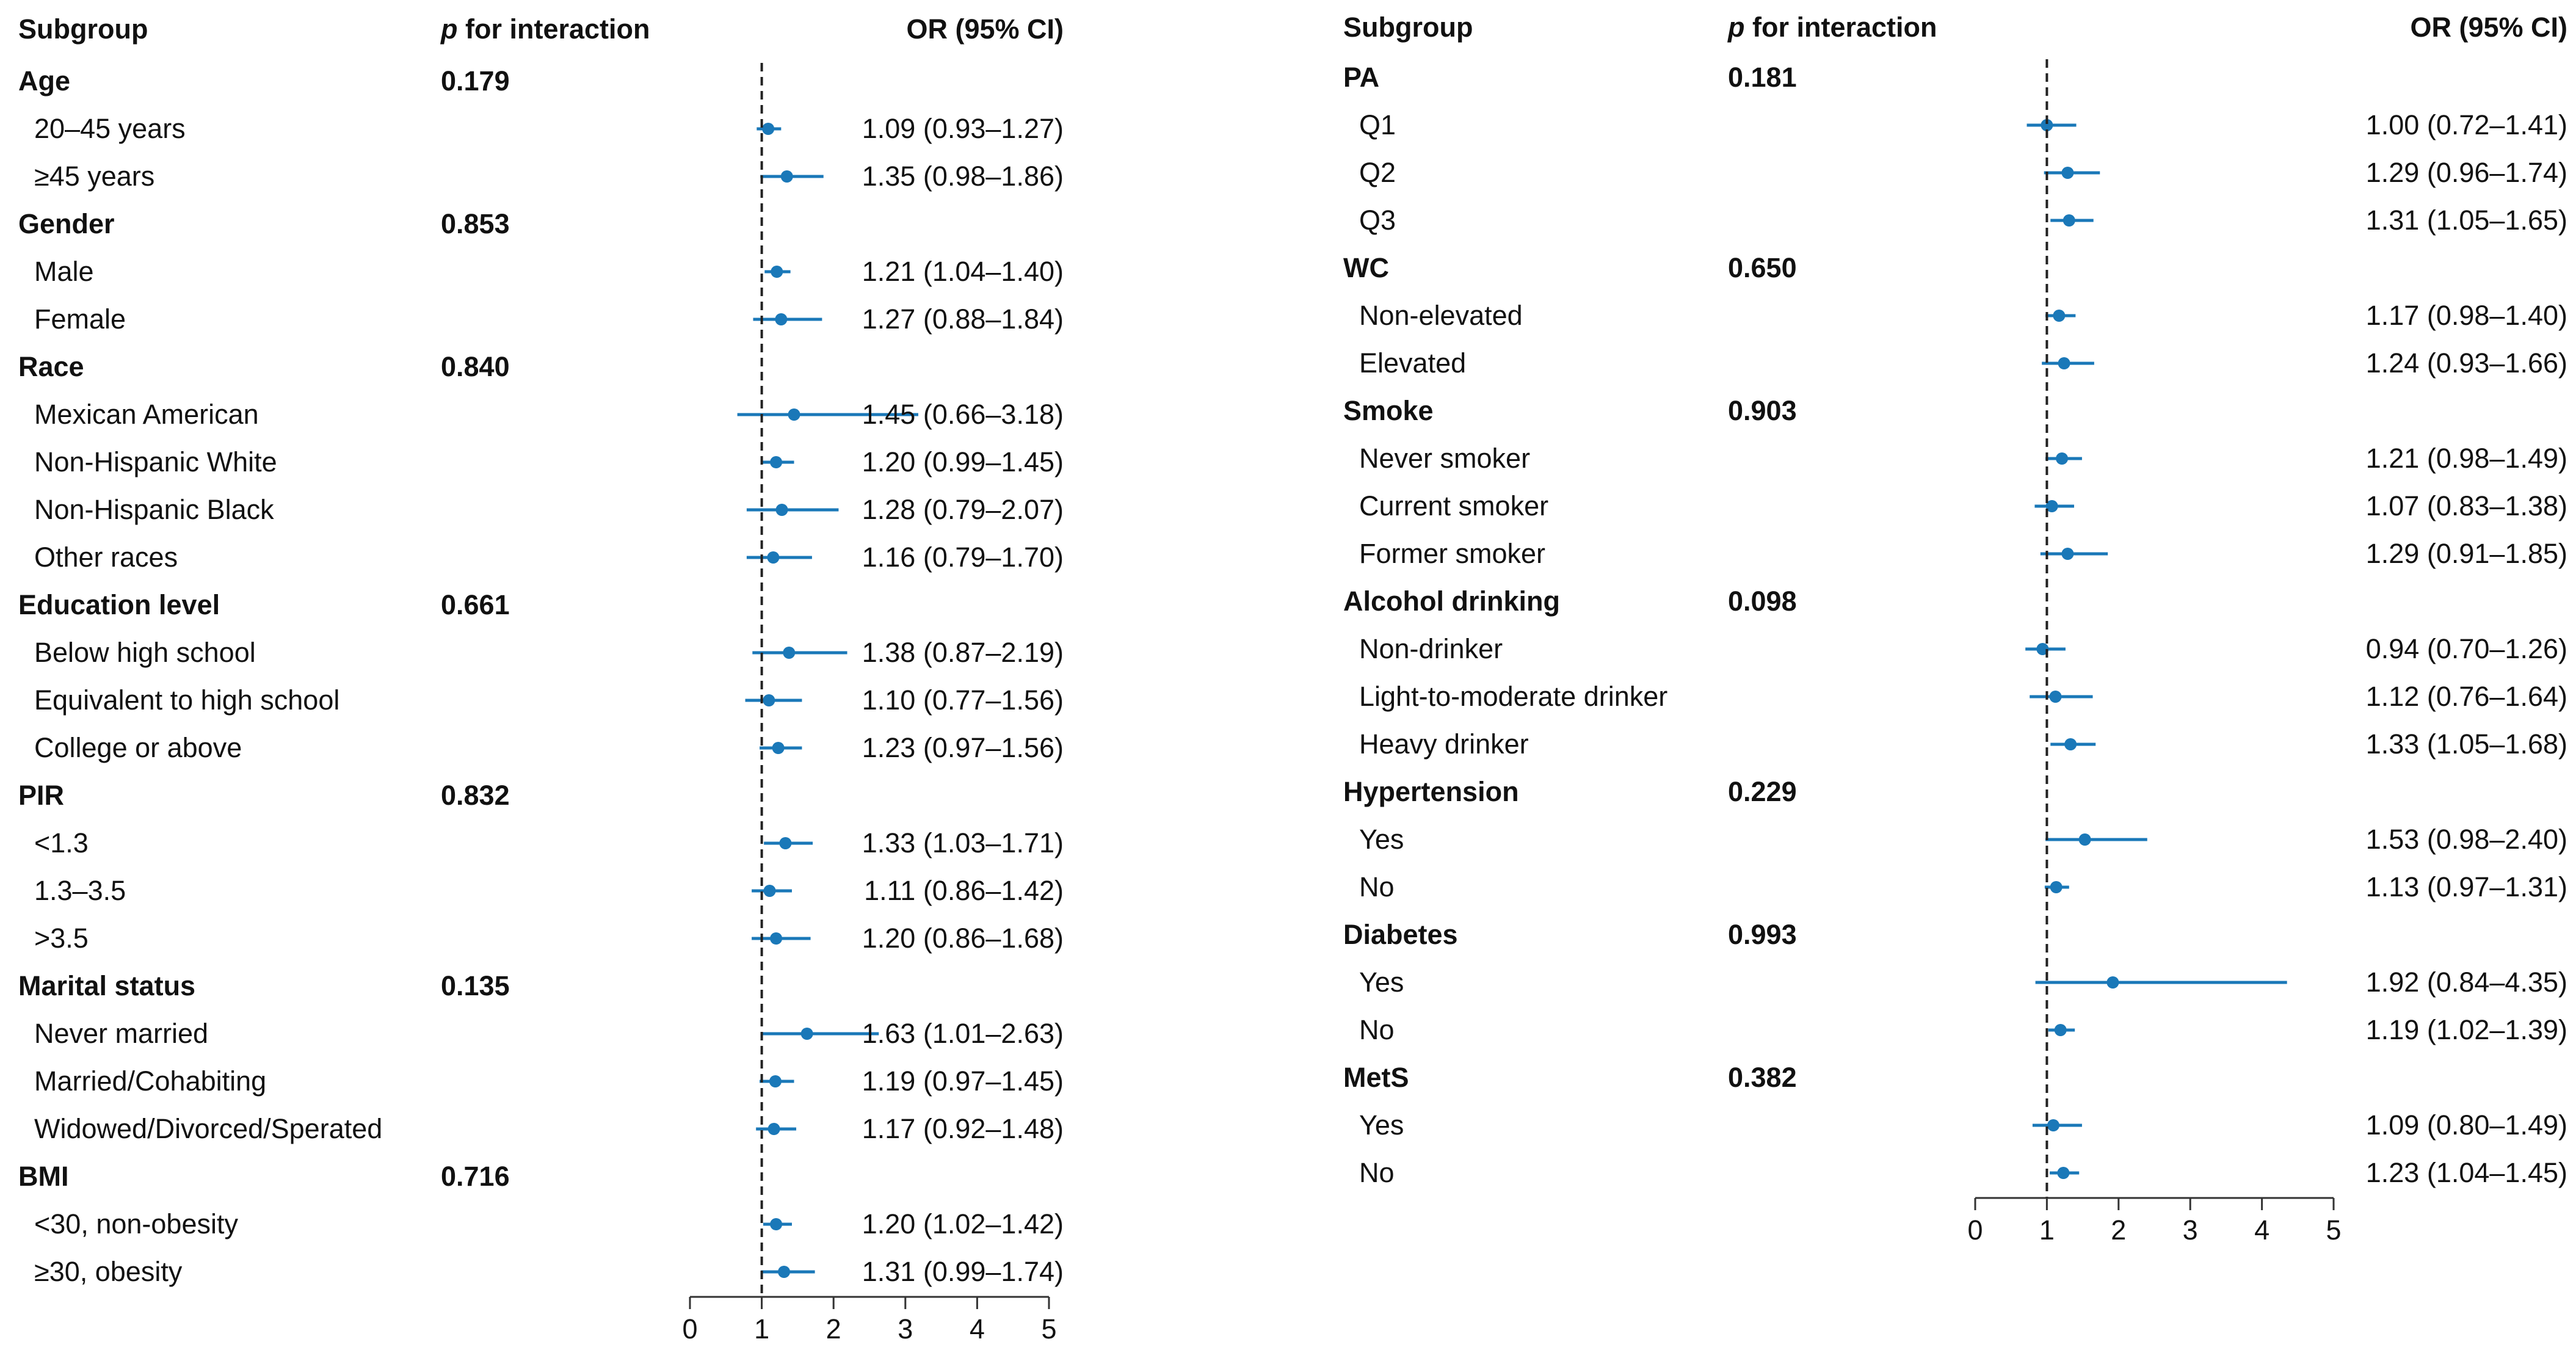  Describe the element at coordinates (963, 176) in the screenshot. I see `or-ci-value: 1.35 (0.98–1.86)` at that location.